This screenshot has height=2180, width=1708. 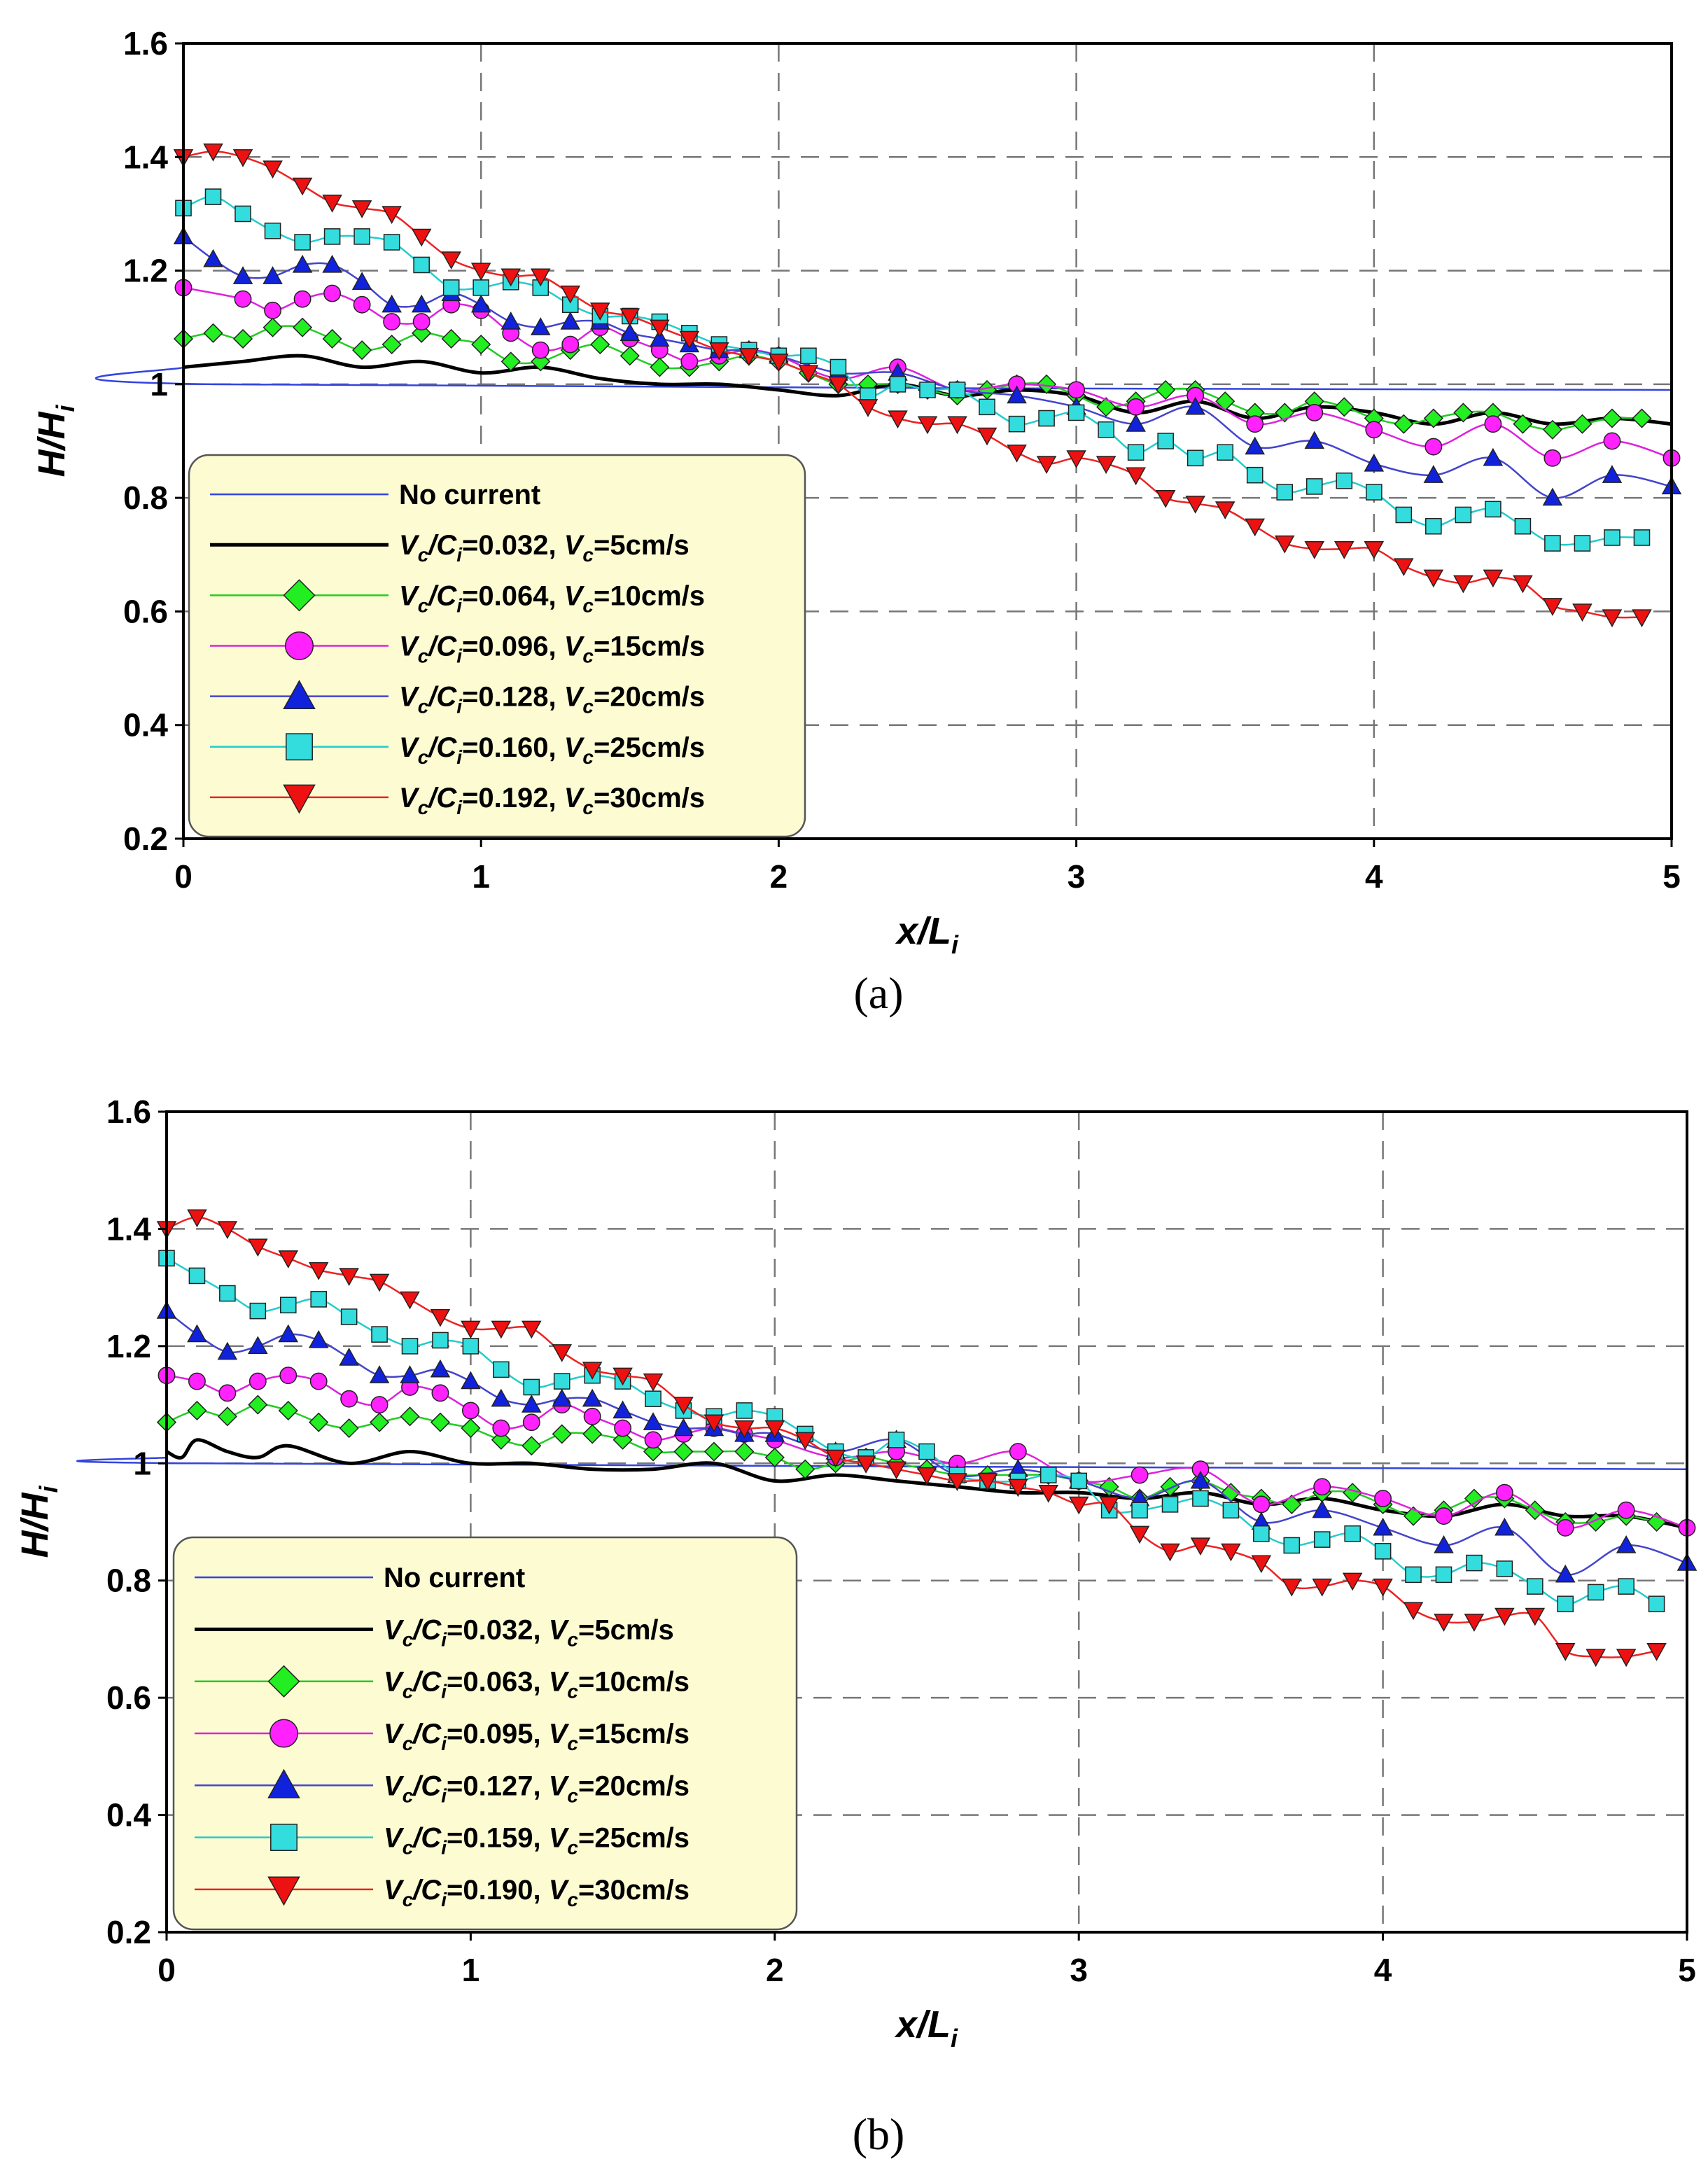 I want to click on y-tick-label: 1.6, so click(x=145, y=43).